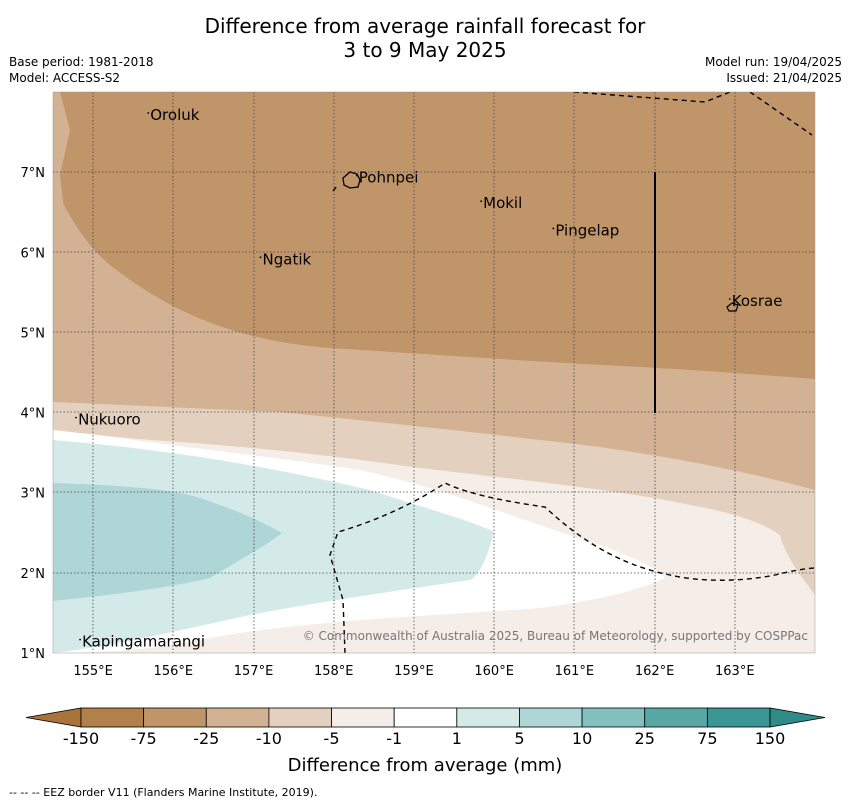 The image size is (850, 804). Describe the element at coordinates (167, 542) in the screenshot. I see `contour-band-plus10` at that location.